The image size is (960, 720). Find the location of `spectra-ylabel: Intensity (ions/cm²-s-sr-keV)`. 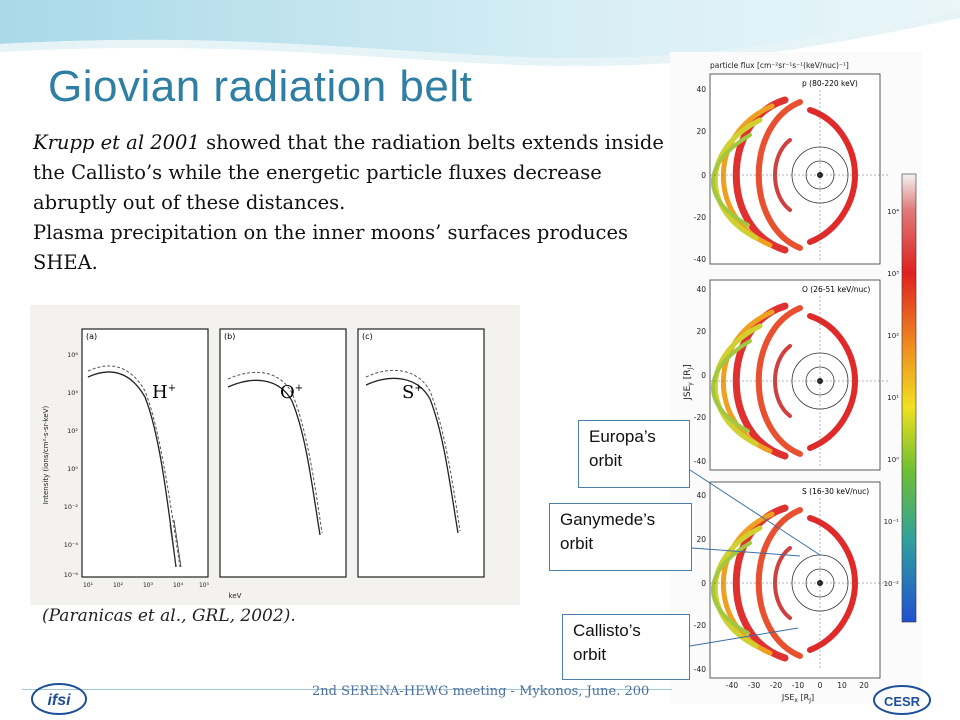

spectra-ylabel: Intensity (ions/cm²-s-sr-keV) is located at coordinates (46, 454).